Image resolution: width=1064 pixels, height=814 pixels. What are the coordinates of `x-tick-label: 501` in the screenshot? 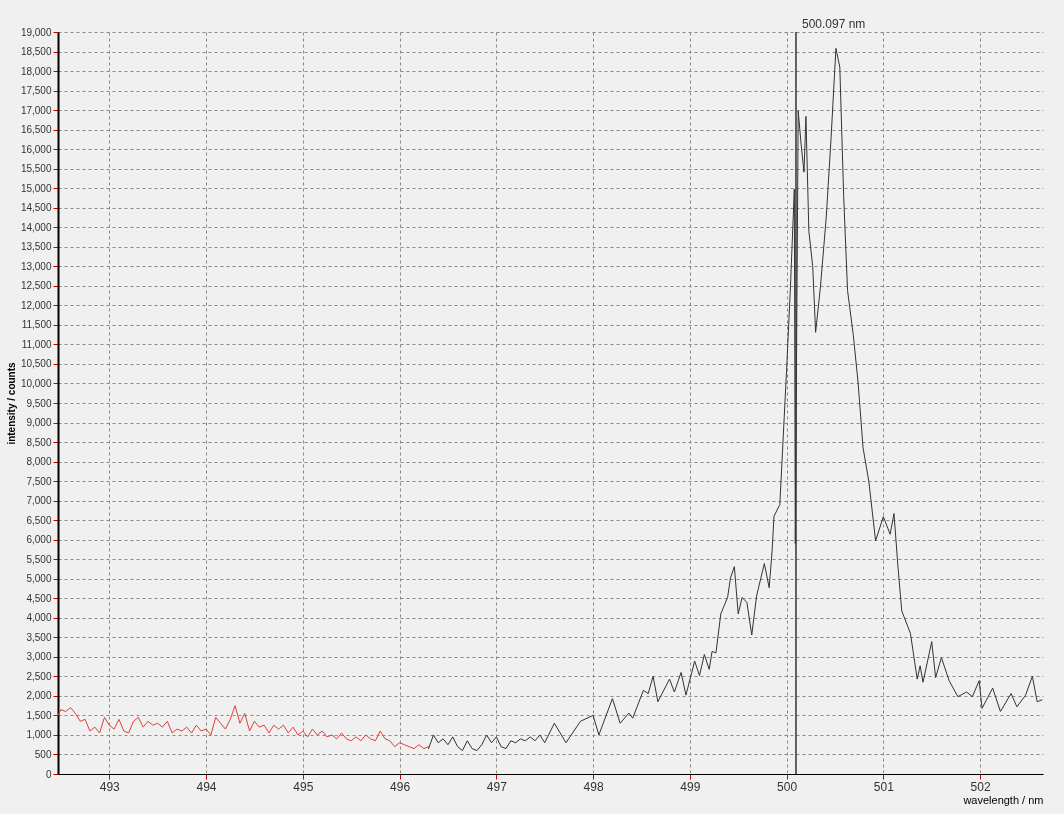 It's located at (884, 786).